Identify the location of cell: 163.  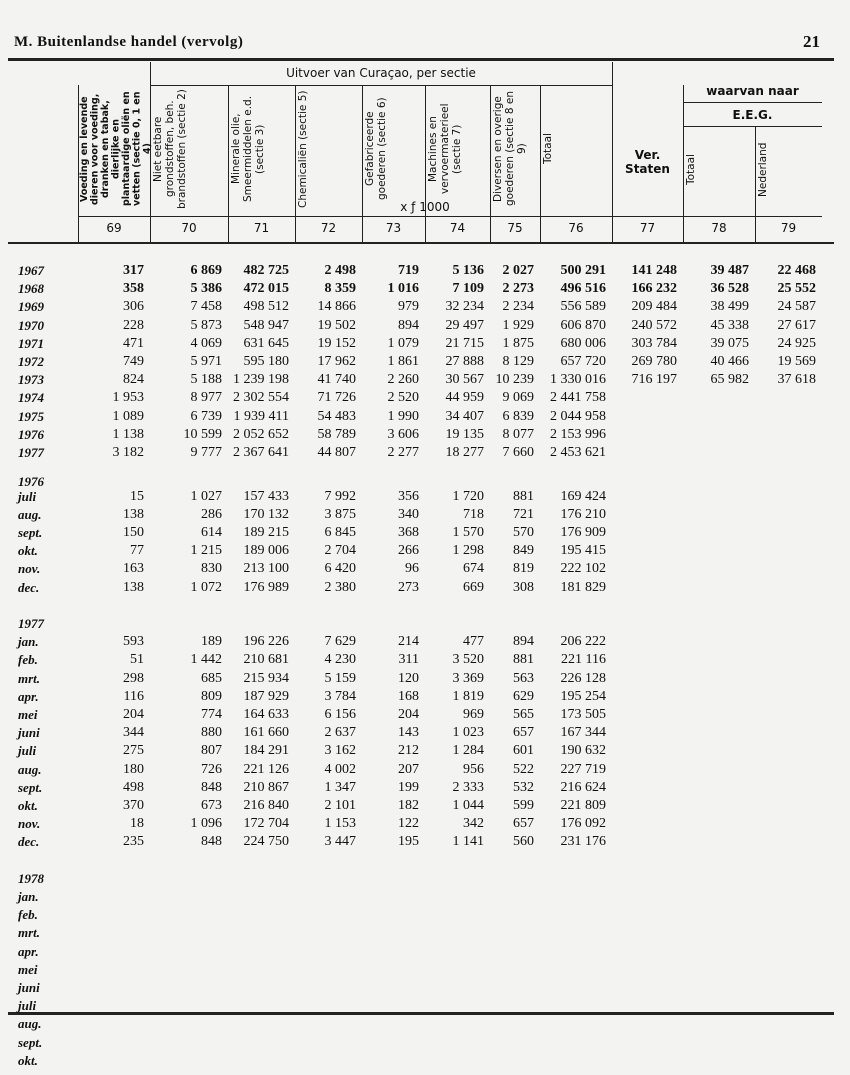
(133, 569).